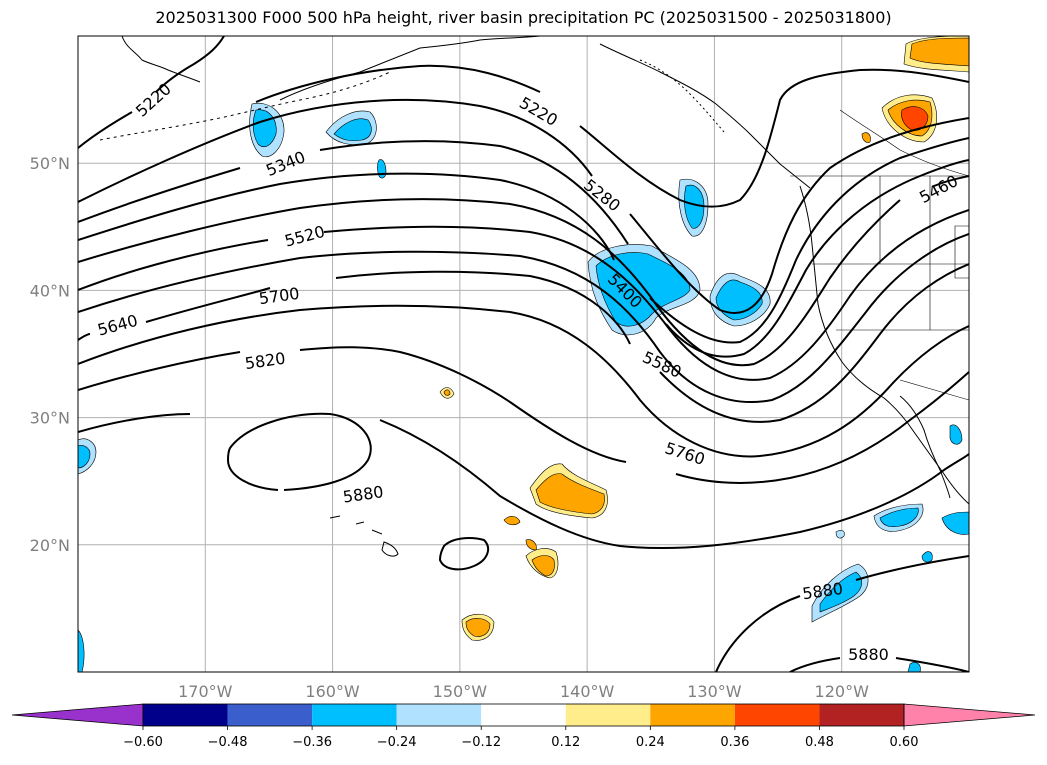 This screenshot has width=1047, height=765. I want to click on colorbar-label: −0.12, so click(481, 742).